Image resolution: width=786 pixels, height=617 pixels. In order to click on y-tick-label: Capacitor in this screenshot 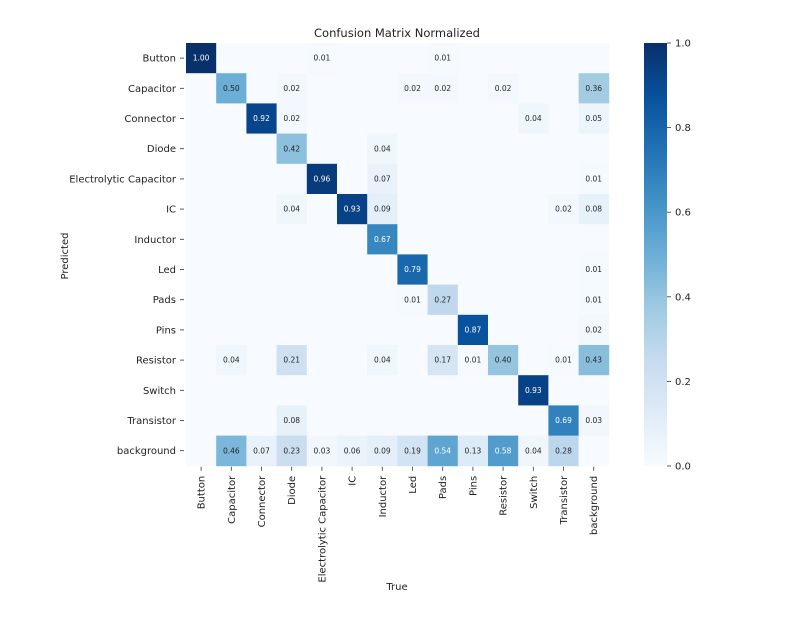, I will do `click(152, 89)`.